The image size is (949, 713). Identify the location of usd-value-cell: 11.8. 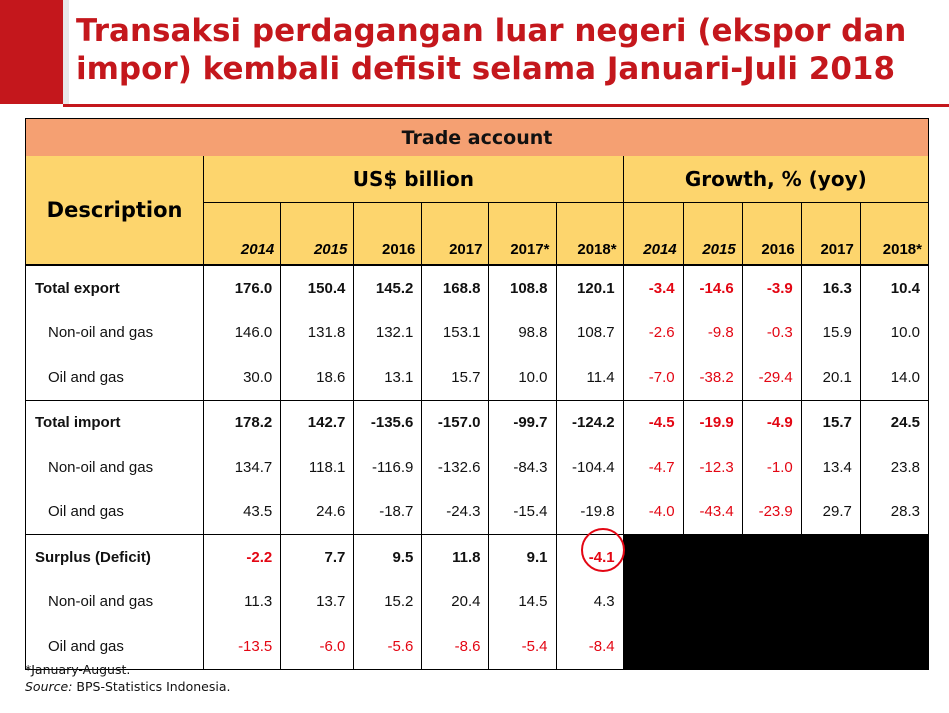
(455, 557).